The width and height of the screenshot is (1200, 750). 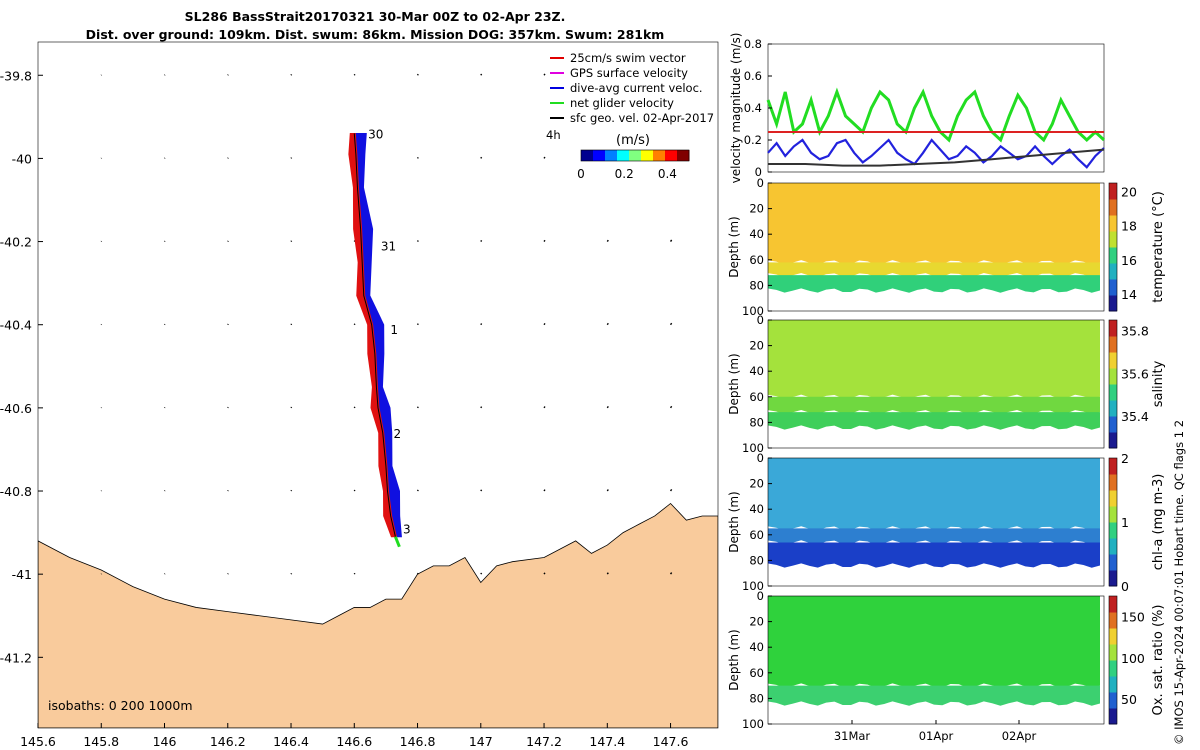 What do you see at coordinates (753, 140) in the screenshot?
I see `velocity-y-tick: 0.2` at bounding box center [753, 140].